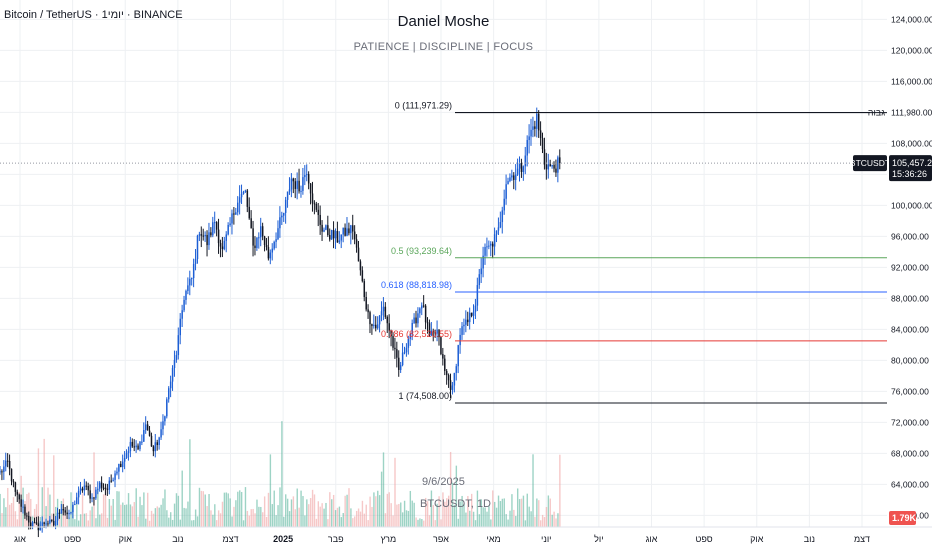 The height and width of the screenshot is (550, 932). I want to click on fib-label-0.5: 0.5 (93,239.64), so click(421, 251).